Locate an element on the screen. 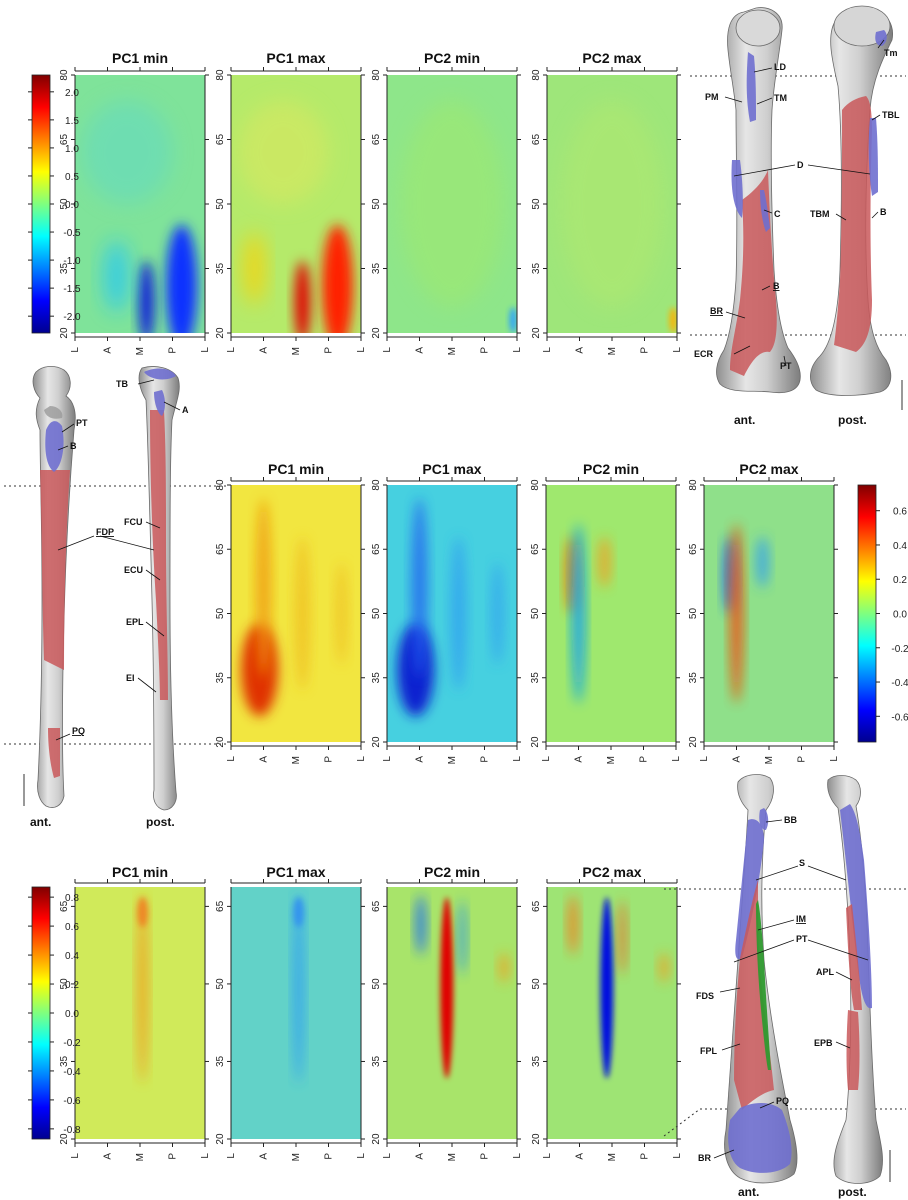 The image size is (908, 1200). x-tick-humerus-3-0: L is located at coordinates (547, 350).